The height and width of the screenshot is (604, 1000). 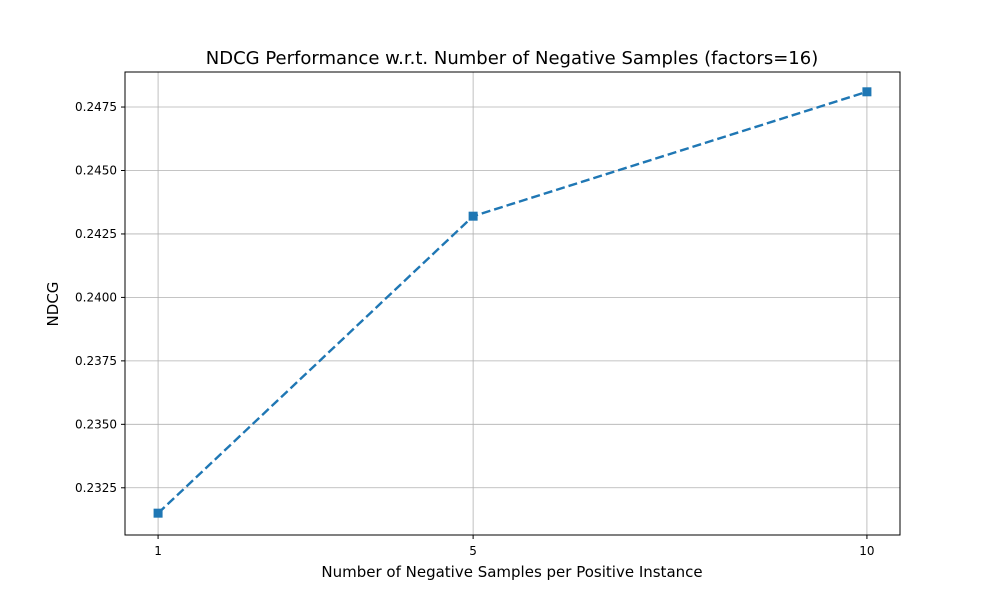 What do you see at coordinates (53, 304) in the screenshot?
I see `y-axis-label: NDCG` at bounding box center [53, 304].